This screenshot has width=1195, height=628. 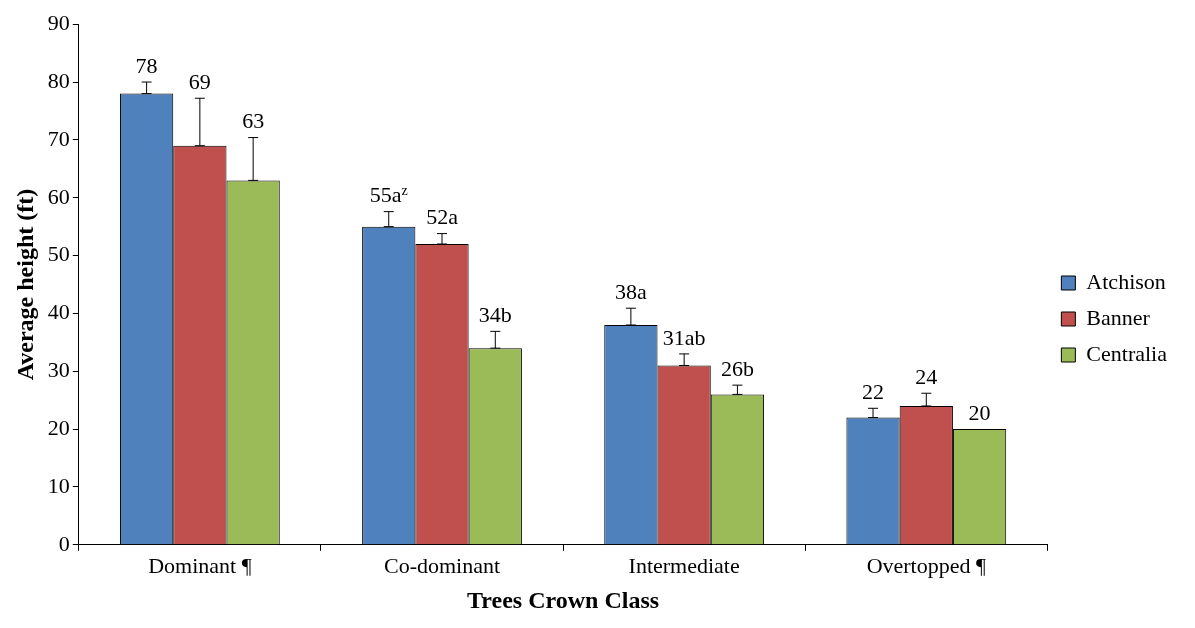 What do you see at coordinates (684, 565) in the screenshot?
I see `x-tick-label: Intermediate` at bounding box center [684, 565].